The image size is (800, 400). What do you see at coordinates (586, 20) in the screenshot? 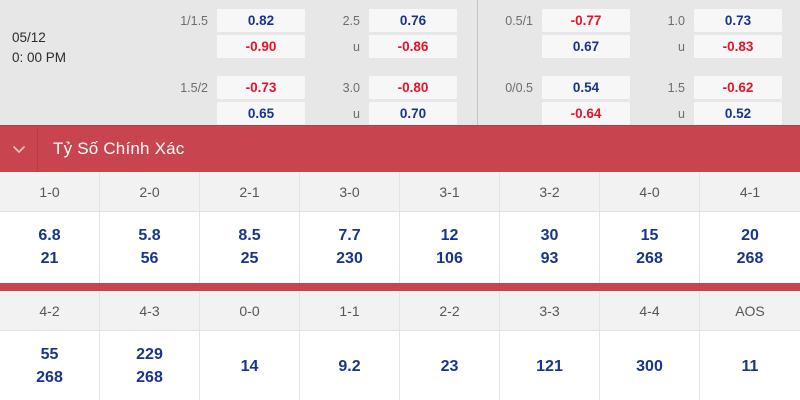
I see `odds-value-button: -0.77` at bounding box center [586, 20].